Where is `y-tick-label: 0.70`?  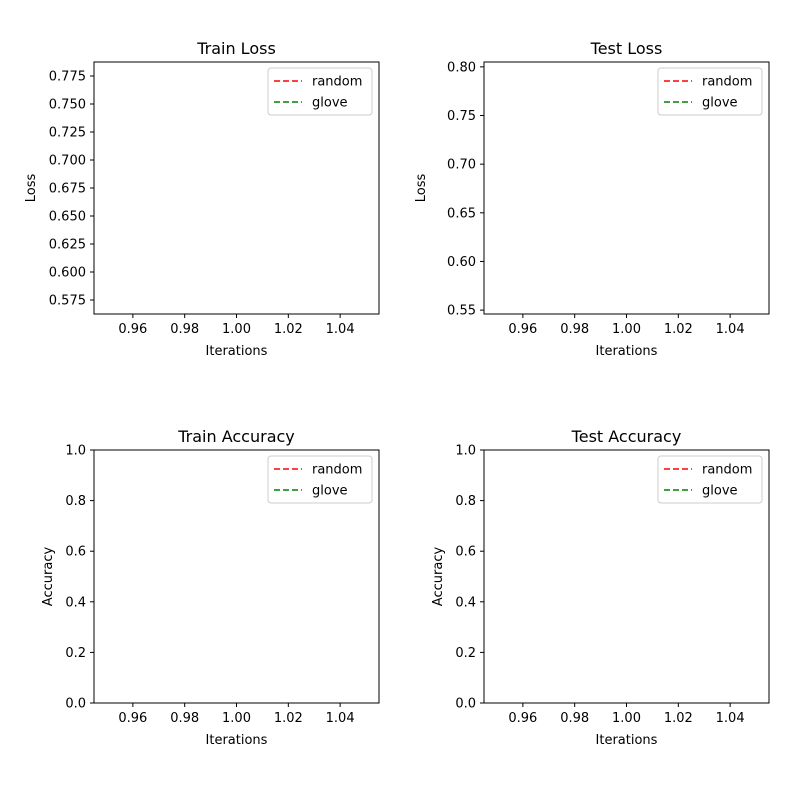
y-tick-label: 0.70 is located at coordinates (461, 165).